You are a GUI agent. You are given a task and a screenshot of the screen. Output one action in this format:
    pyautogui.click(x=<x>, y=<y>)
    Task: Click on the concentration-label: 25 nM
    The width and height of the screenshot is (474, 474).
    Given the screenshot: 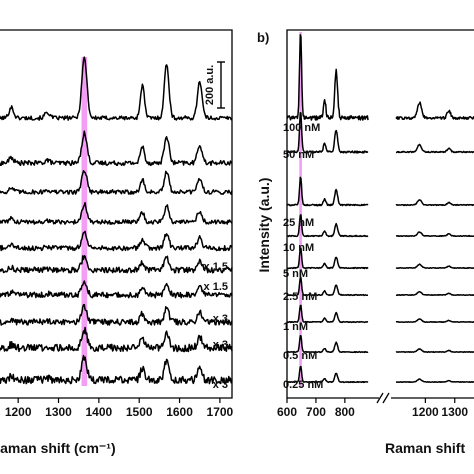 What is the action you would take?
    pyautogui.click(x=298, y=223)
    